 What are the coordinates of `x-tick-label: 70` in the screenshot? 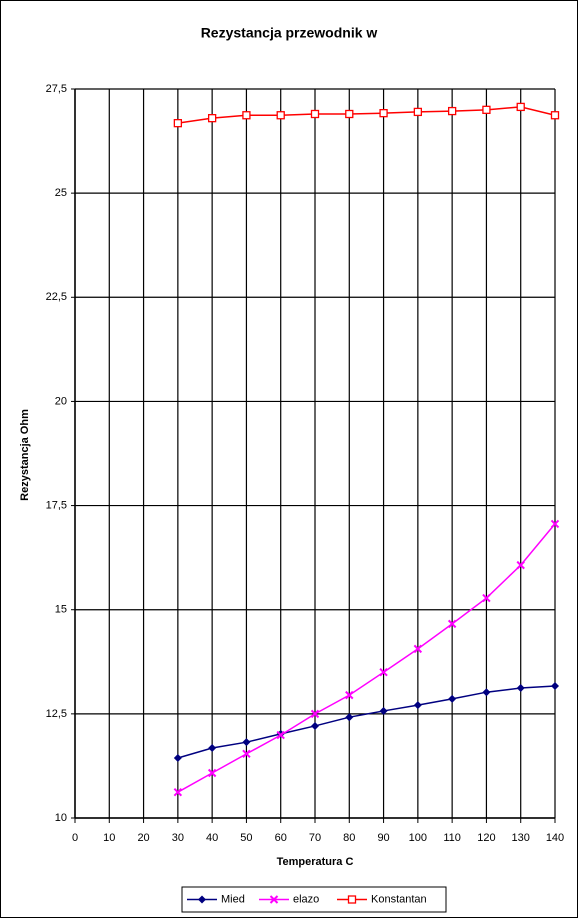 It's located at (315, 838).